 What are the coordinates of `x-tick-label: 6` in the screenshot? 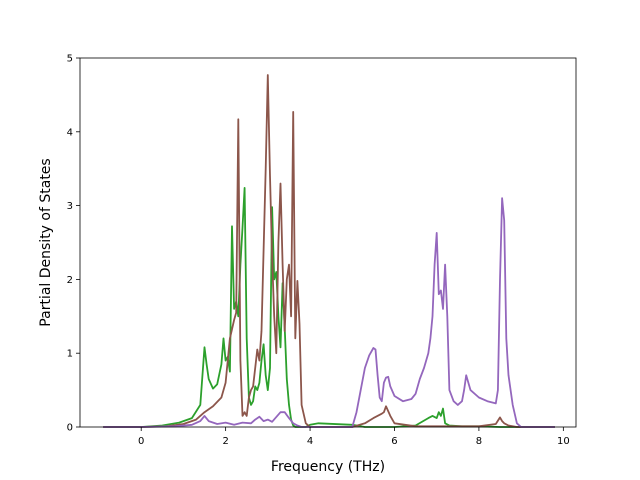 It's located at (394, 441).